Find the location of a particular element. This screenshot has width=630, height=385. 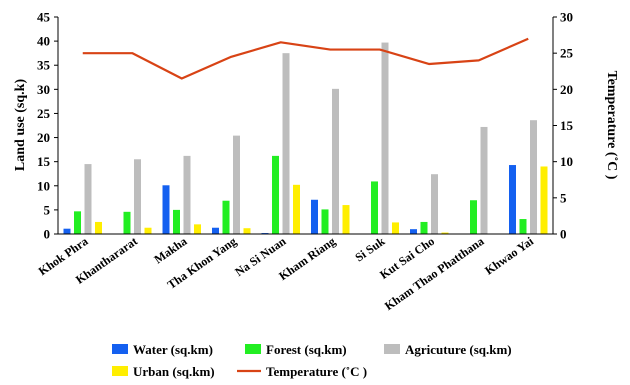

legend-item: Temperature (˚C ) is located at coordinates (302, 371).